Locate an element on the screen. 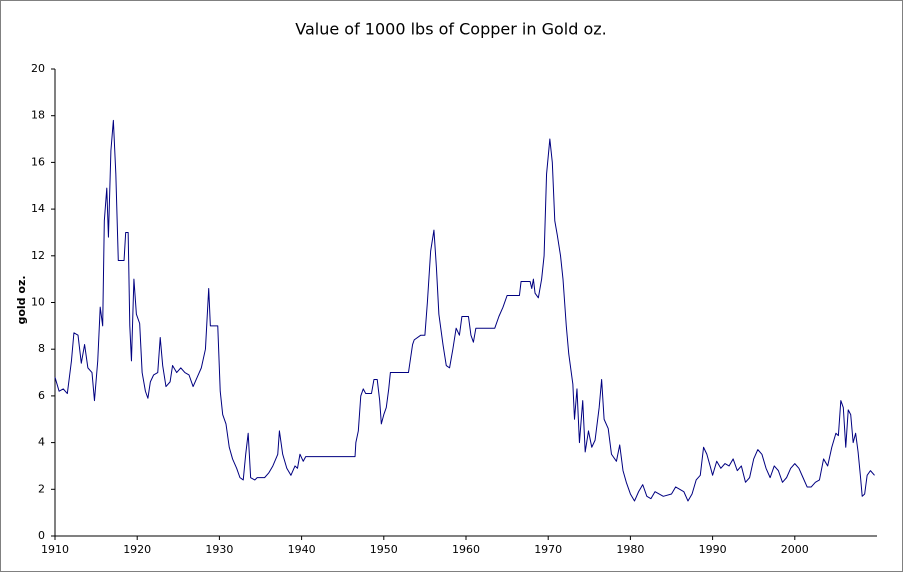 The height and width of the screenshot is (572, 903). y-tick-label: 4 is located at coordinates (41, 442).